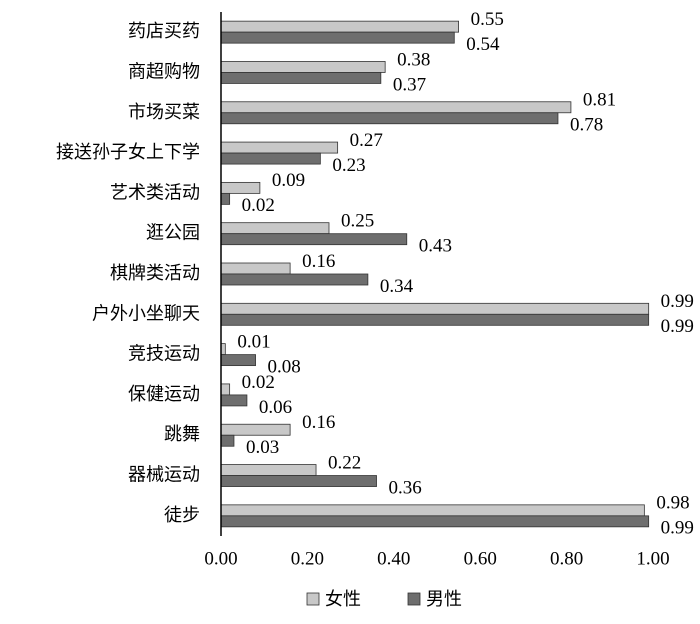 The width and height of the screenshot is (700, 624). I want to click on y-tick-label: 竞技运动, so click(164, 354).